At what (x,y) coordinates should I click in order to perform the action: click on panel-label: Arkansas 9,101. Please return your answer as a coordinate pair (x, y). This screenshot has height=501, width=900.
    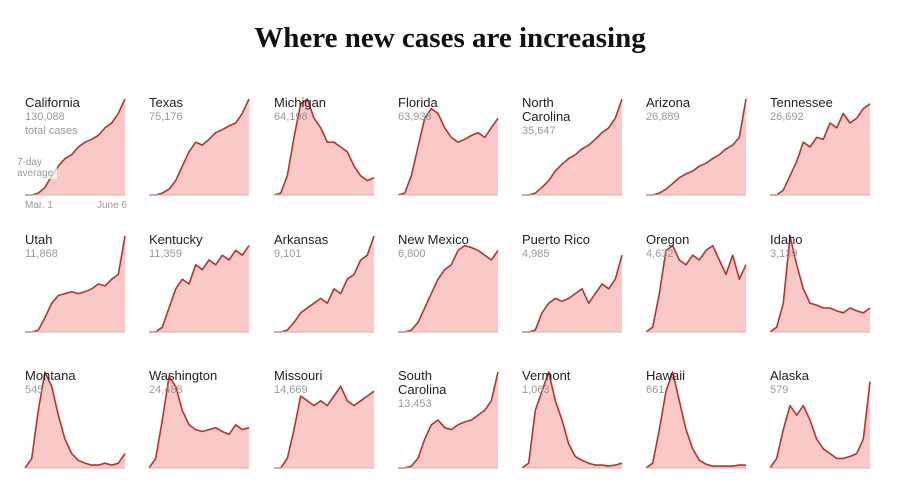
    Looking at the image, I should click on (315, 247).